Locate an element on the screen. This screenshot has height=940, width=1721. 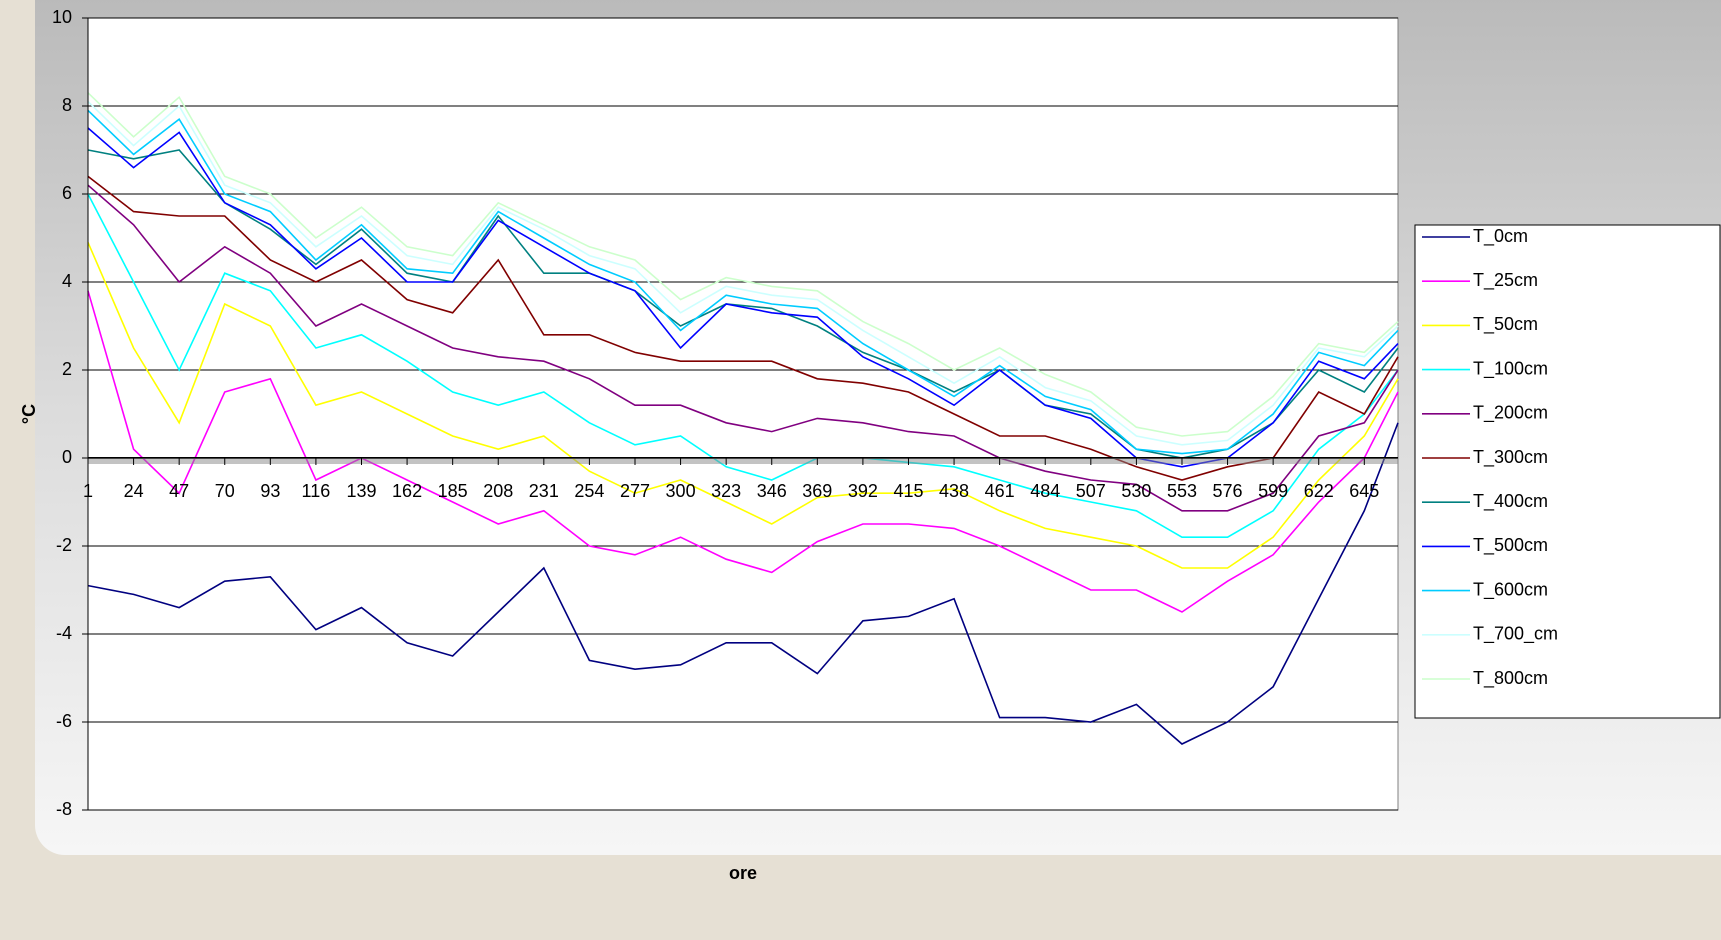
x-tick-label: 162 is located at coordinates (407, 491).